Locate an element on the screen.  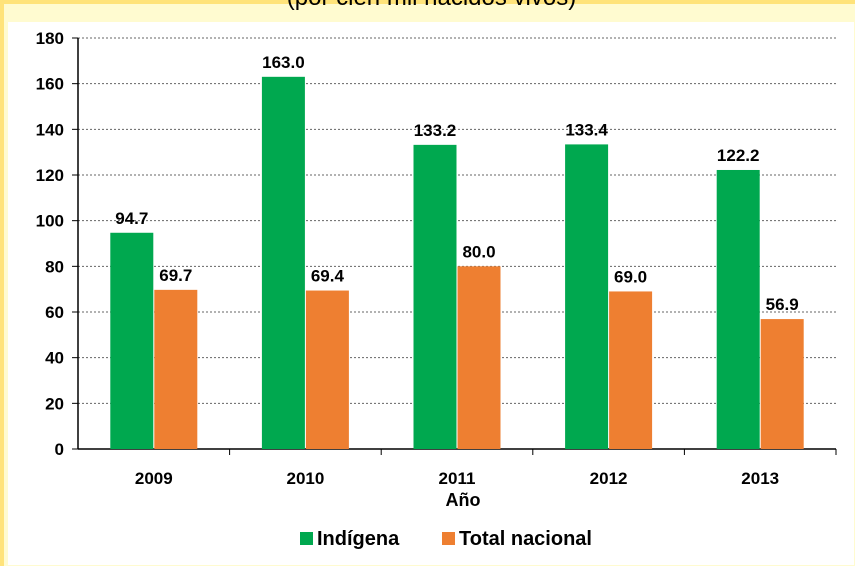
y-tick-label: 180 is located at coordinates (50, 38).